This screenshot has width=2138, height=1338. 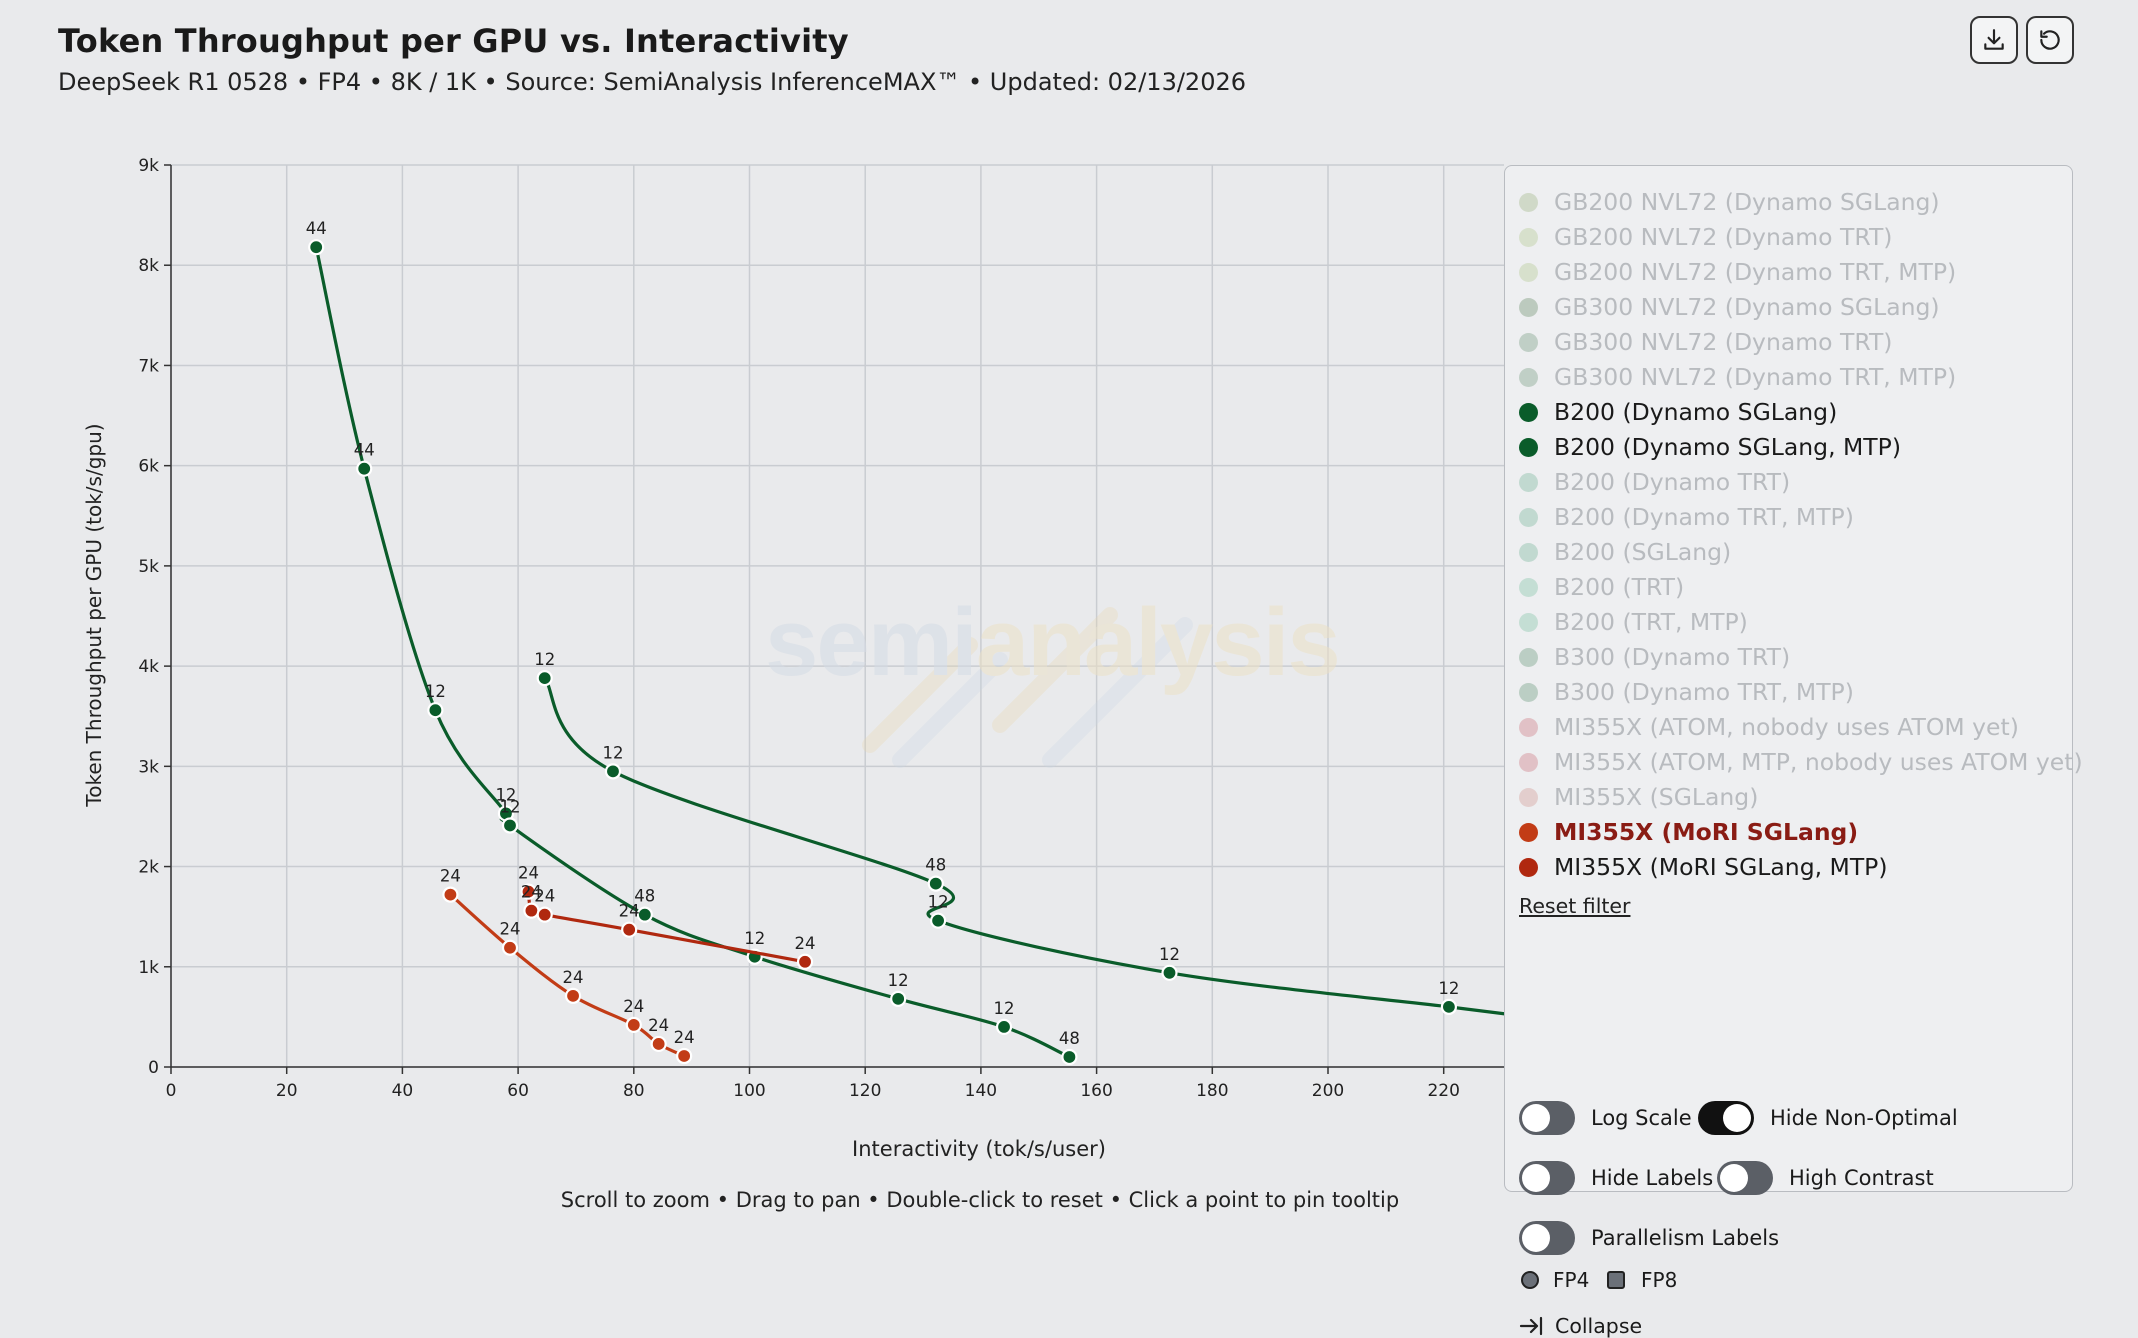 What do you see at coordinates (1864, 1118) in the screenshot?
I see `hide-non-optimal-label: Hide Non-Optimal` at bounding box center [1864, 1118].